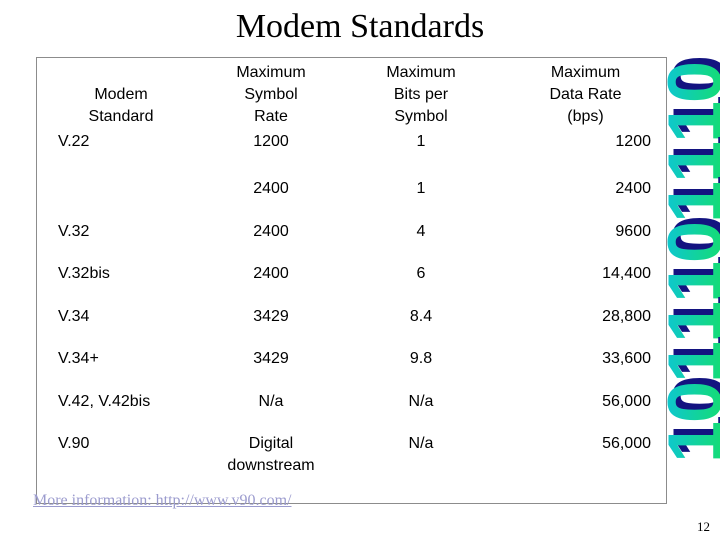 Image resolution: width=720 pixels, height=540 pixels. I want to click on header-max-bits-per-symbol: Maximum Bits per Symbol, so click(421, 94).